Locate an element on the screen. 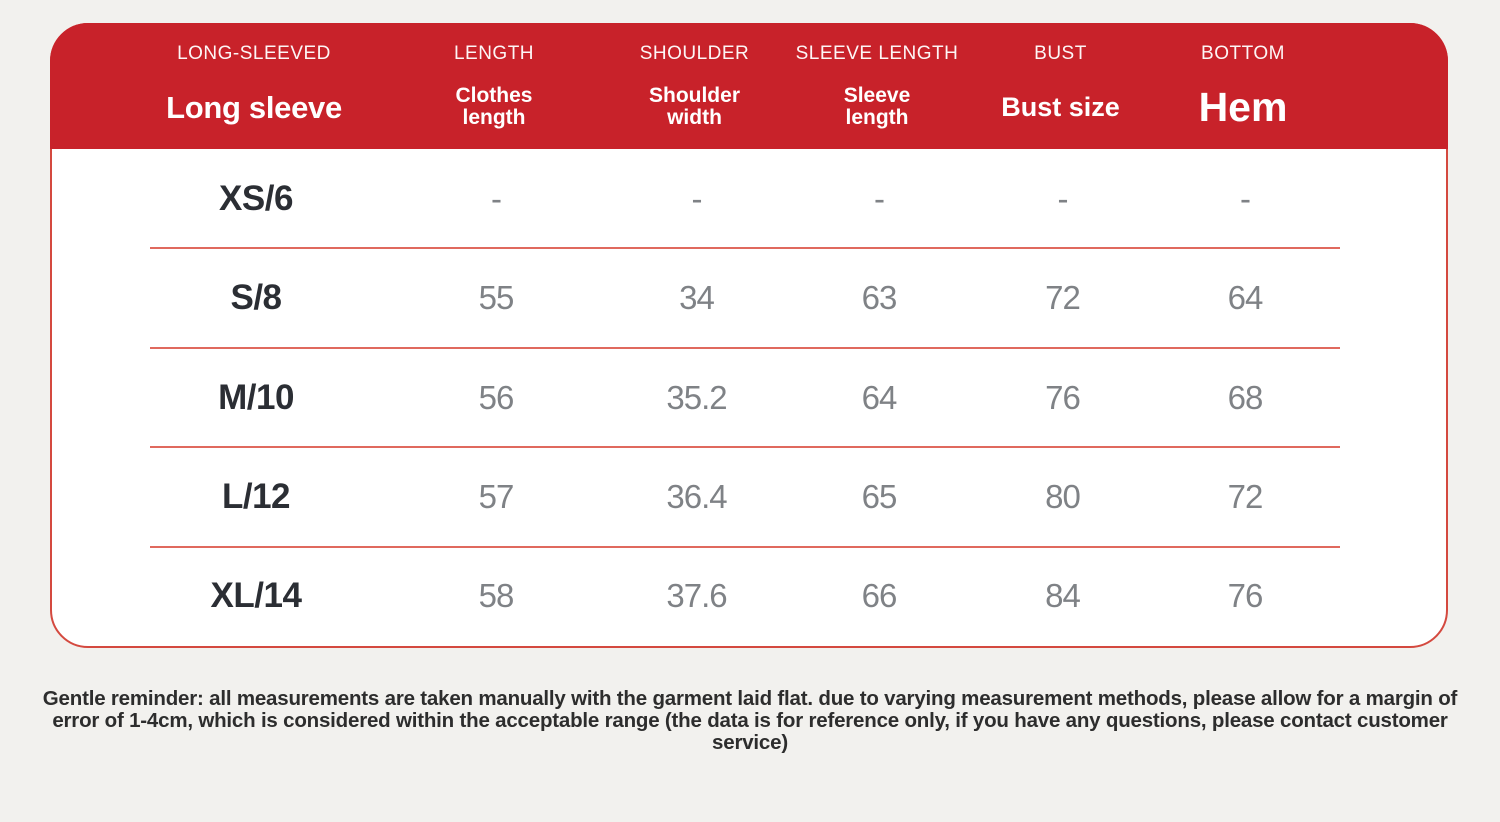 This screenshot has height=822, width=1500. table-row-m: M/10 56 35.2 64 76 68 is located at coordinates (749, 398).